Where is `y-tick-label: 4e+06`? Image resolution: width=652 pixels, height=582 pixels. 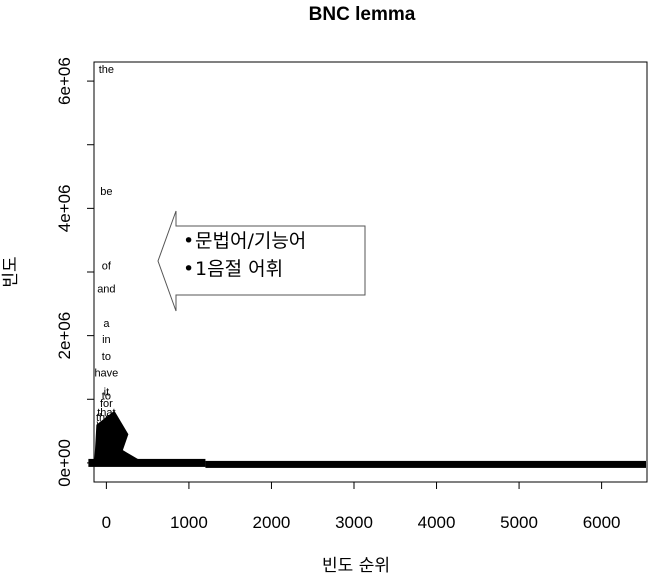 y-tick-label: 4e+06 is located at coordinates (64, 208).